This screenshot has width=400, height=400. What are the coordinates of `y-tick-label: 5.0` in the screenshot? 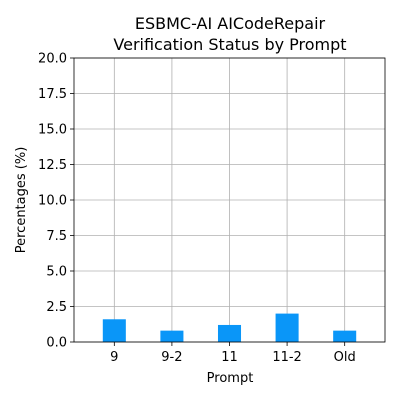 It's located at (56, 272).